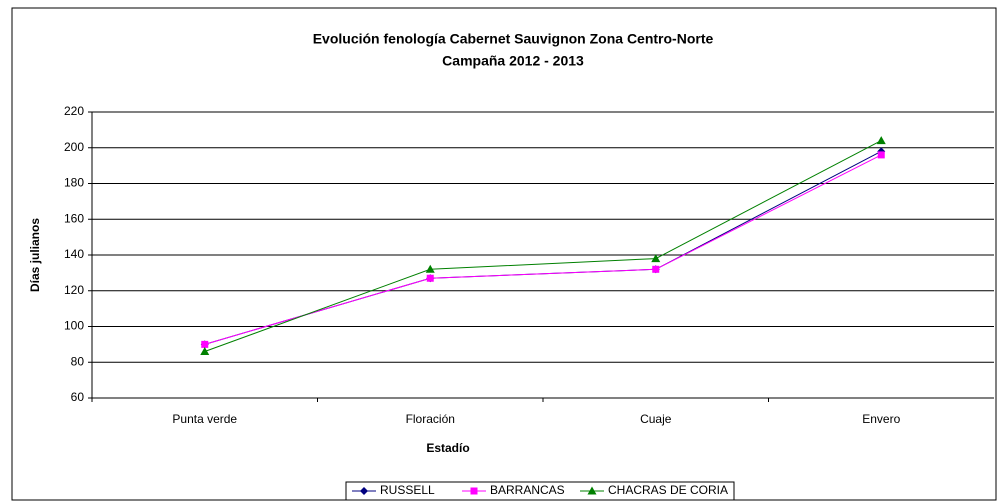  What do you see at coordinates (74, 183) in the screenshot?
I see `y-tick-label: 180` at bounding box center [74, 183].